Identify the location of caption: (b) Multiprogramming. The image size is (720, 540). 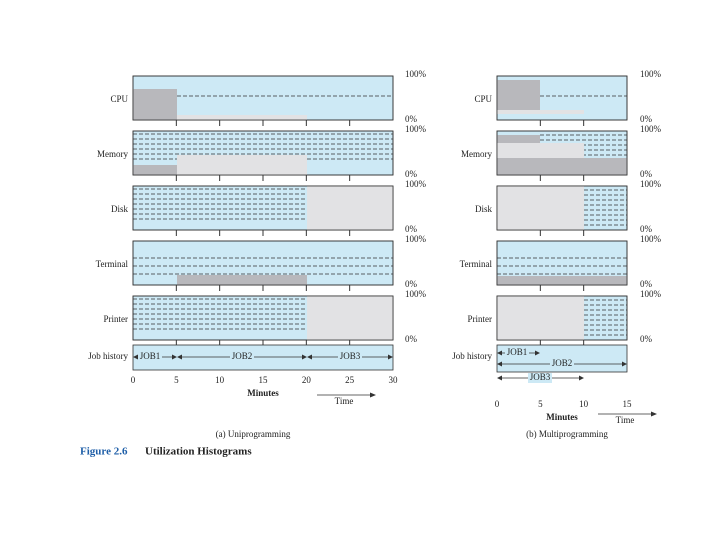
(567, 434).